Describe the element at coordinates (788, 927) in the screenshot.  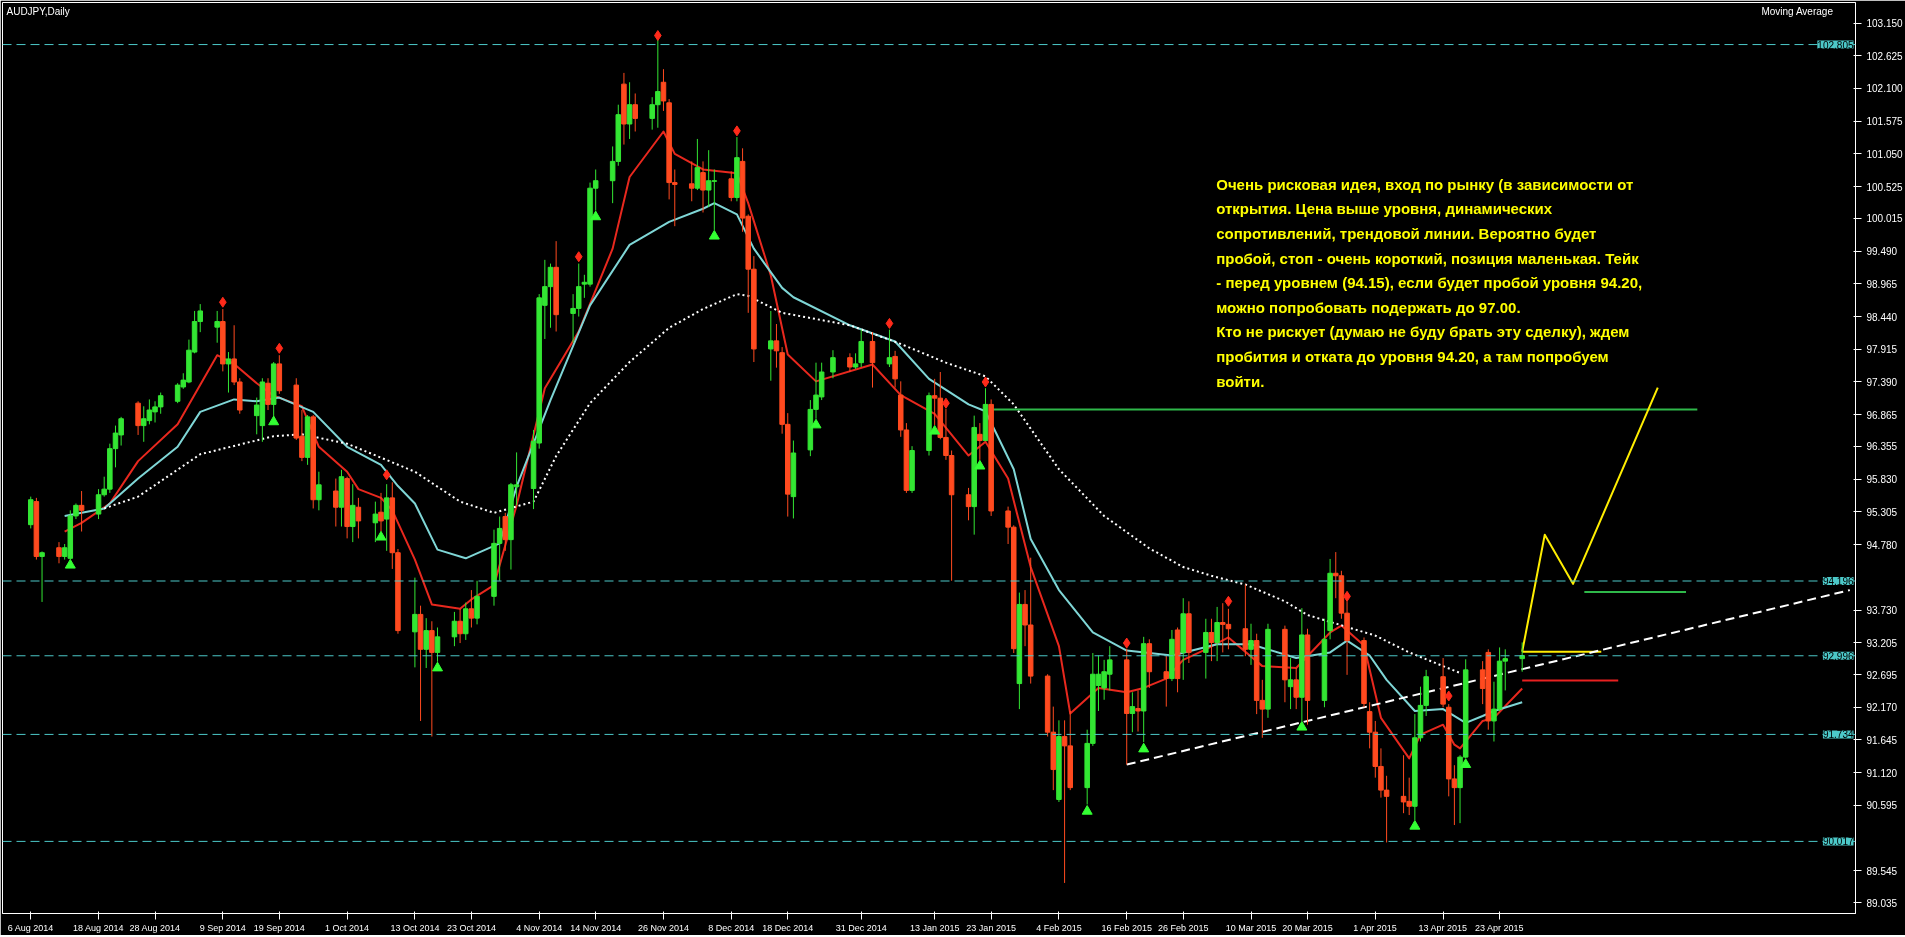
I see `x-tick-label: 18 Dec 2014` at that location.